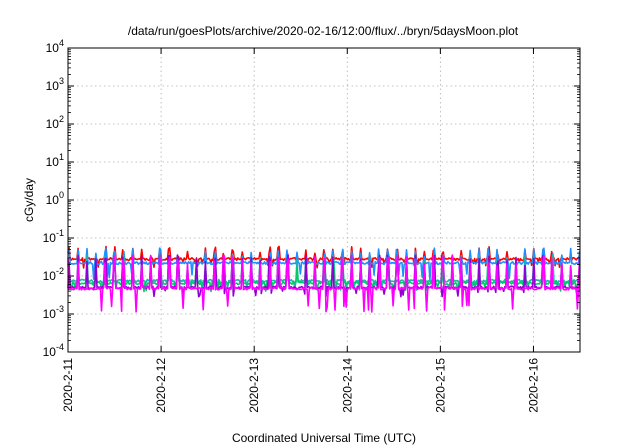 This screenshot has height=448, width=640. I want to click on y-tick-label: 10⁻³, so click(53, 312).